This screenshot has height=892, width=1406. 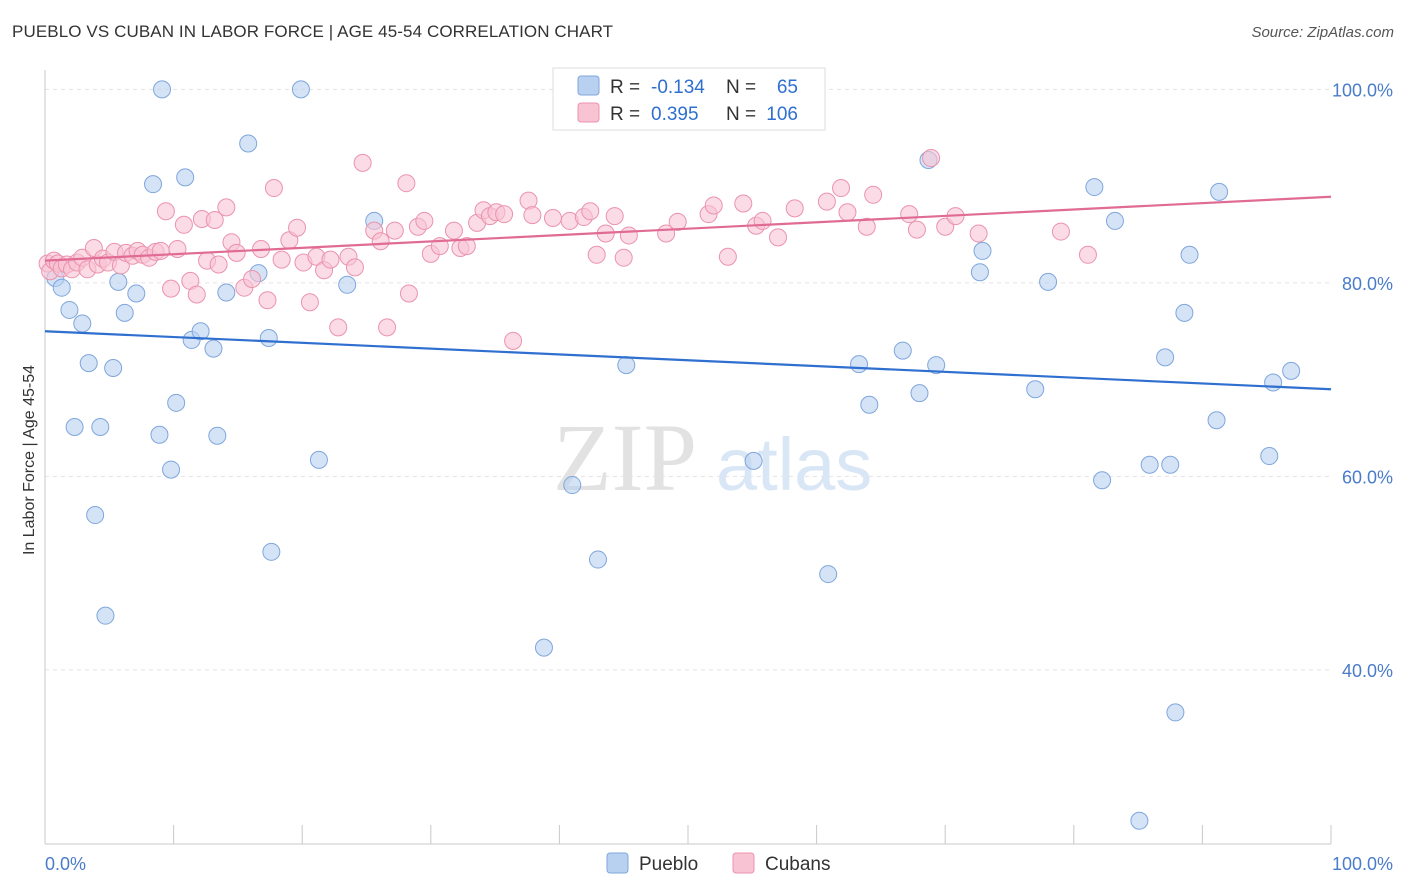 I want to click on y-axis-title: In Labor Force | Age 45-54, so click(x=29, y=460).